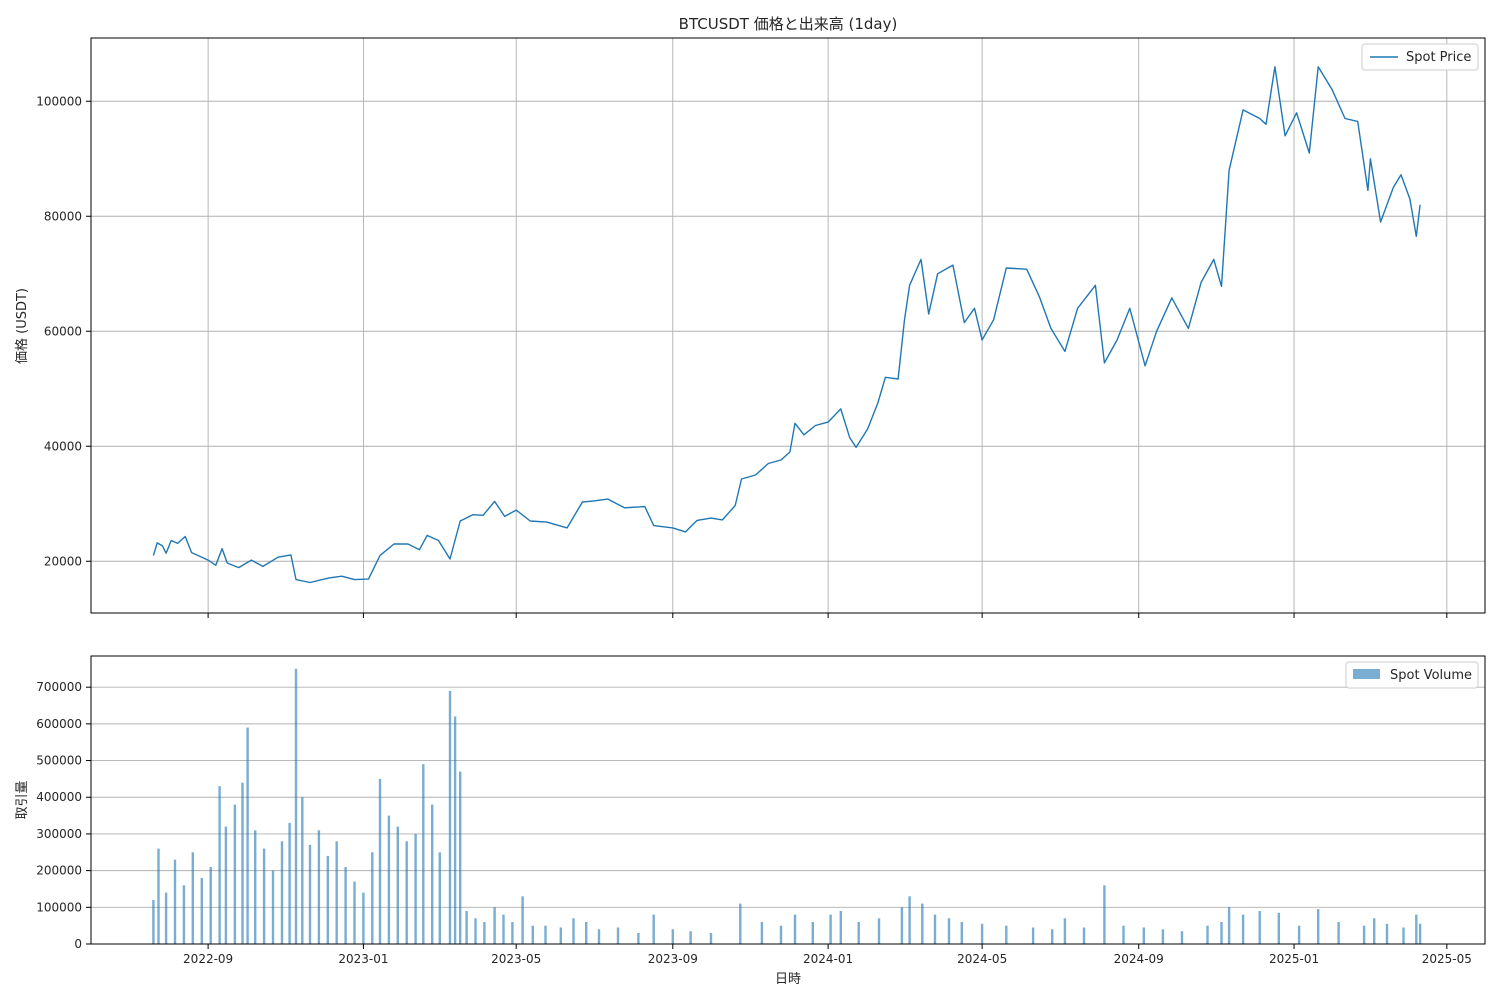 The height and width of the screenshot is (1000, 1500). Describe the element at coordinates (1139, 959) in the screenshot. I see `volume-x-tick-label: 2024-09` at that location.